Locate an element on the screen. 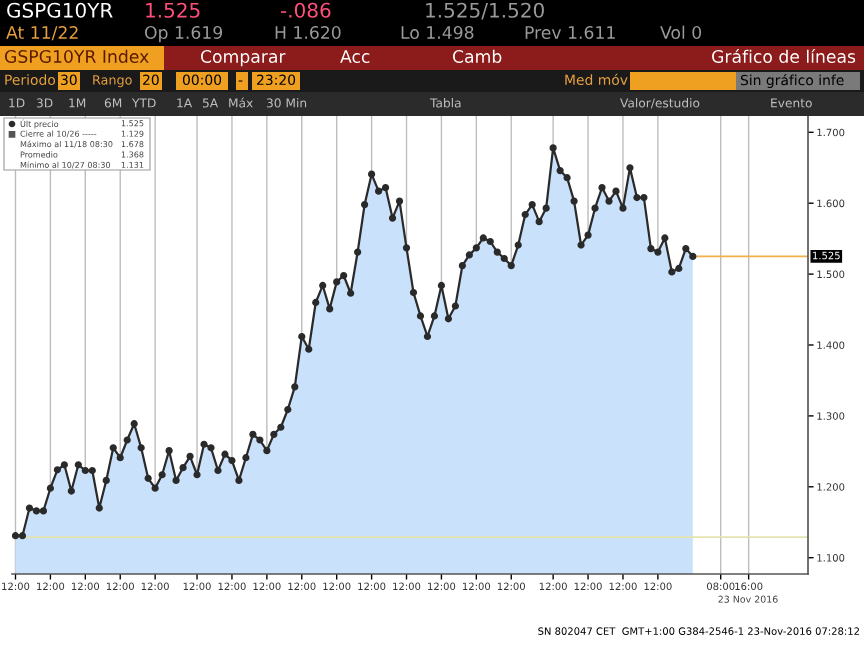 This screenshot has height=648, width=864. text: Prev 1.611 is located at coordinates (570, 32).